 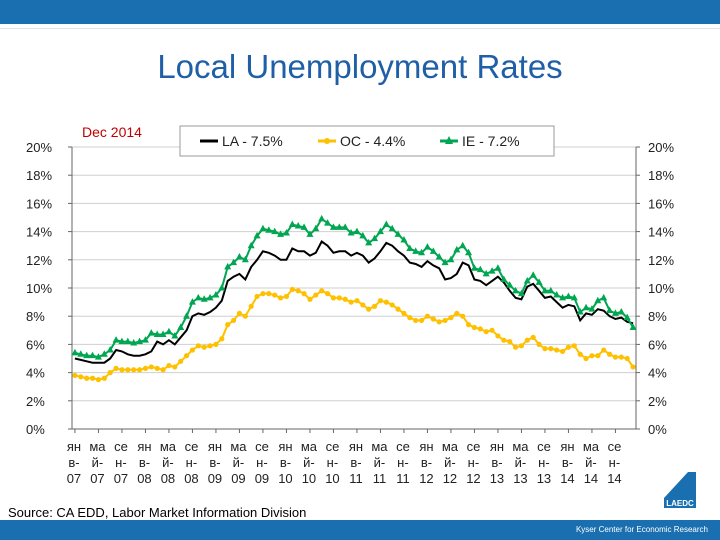 I want to click on x-tick-label: ма, so click(x=520, y=446).